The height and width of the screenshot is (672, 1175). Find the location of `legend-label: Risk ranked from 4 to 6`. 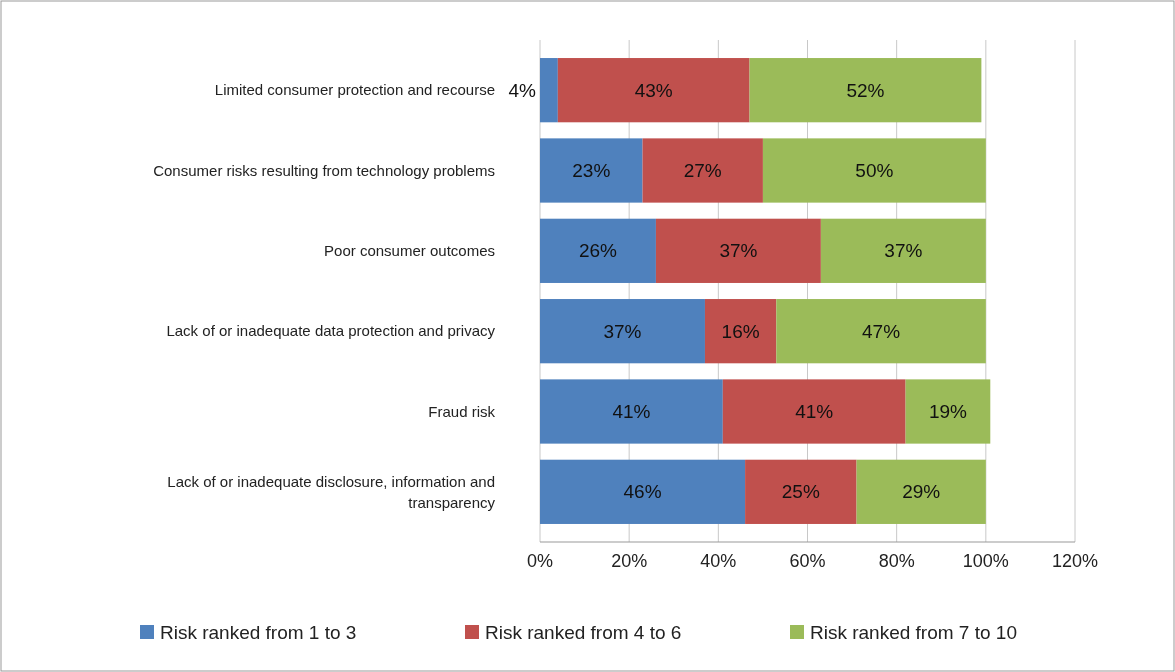

legend-label: Risk ranked from 4 to 6 is located at coordinates (583, 632).